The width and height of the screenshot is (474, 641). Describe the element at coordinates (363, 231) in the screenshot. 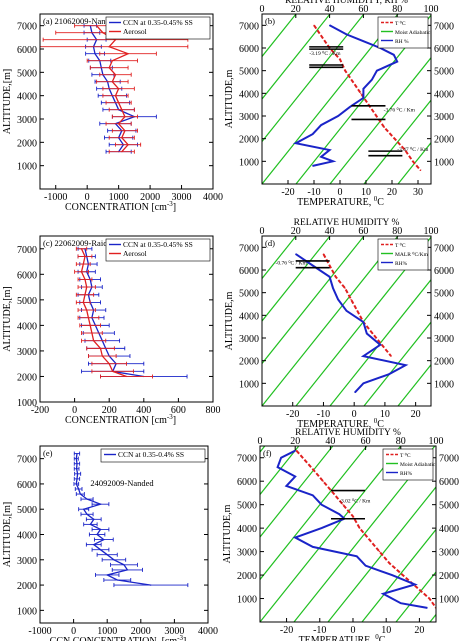

I see `x2-tick-label: 60` at that location.